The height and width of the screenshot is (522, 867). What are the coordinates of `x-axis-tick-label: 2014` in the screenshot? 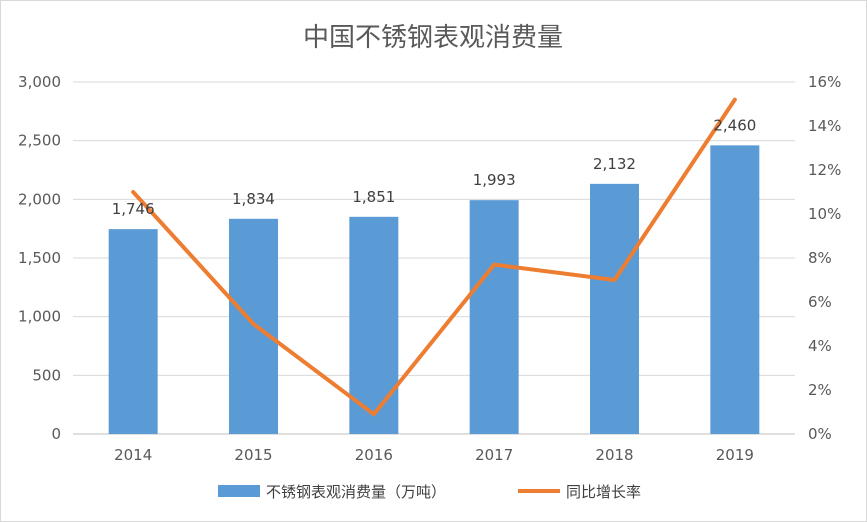 It's located at (133, 455).